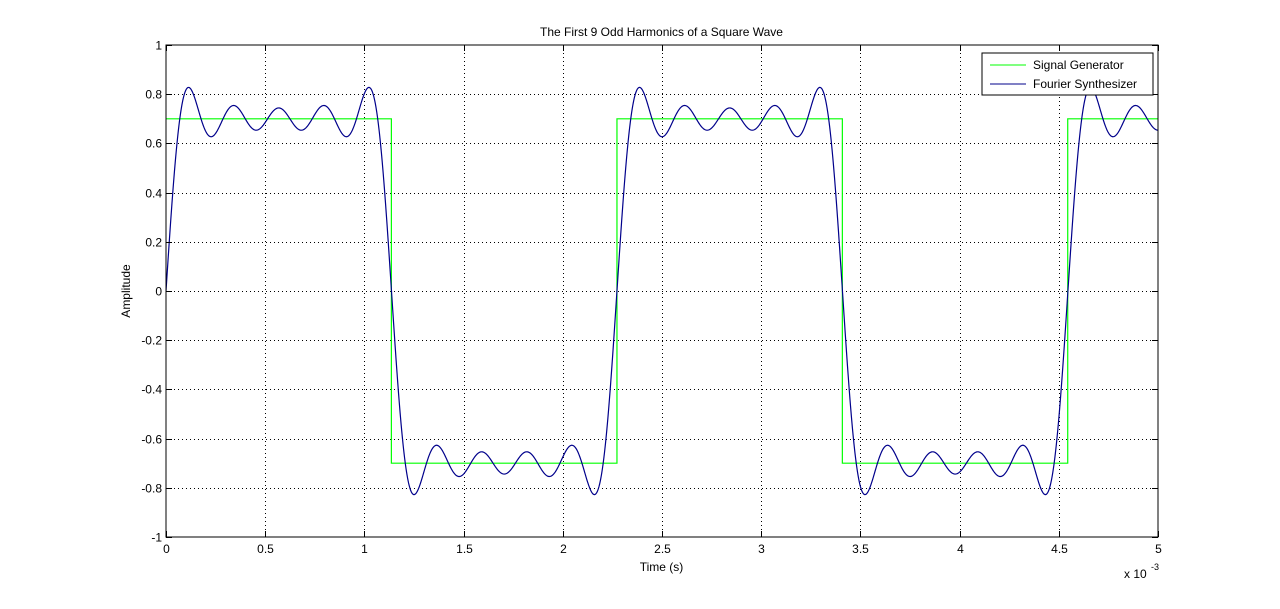 The height and width of the screenshot is (609, 1280). Describe the element at coordinates (1078, 65) in the screenshot. I see `legend-label-signal-generator: Signal Generator` at that location.